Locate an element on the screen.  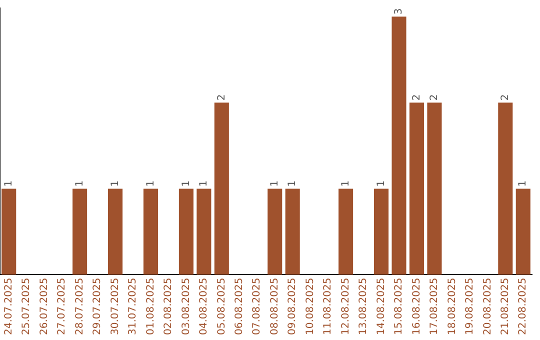
x-tick-label: 13.08.2025 is located at coordinates (364, 307).